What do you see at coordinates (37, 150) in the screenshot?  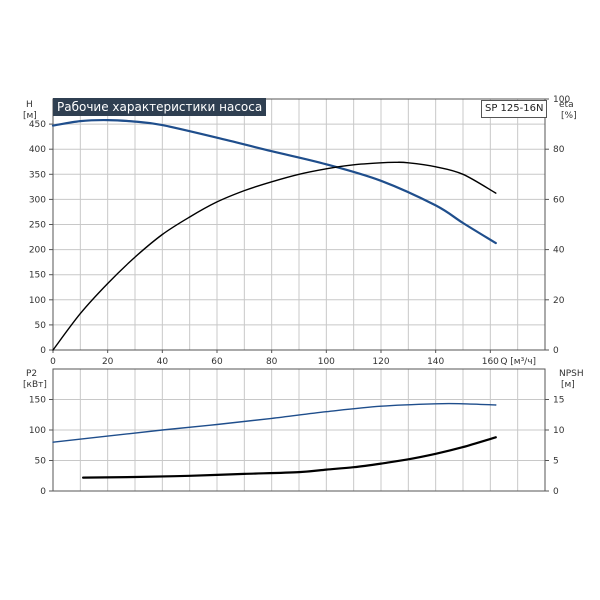 I see `left-axis-tick-label: 400` at bounding box center [37, 150].